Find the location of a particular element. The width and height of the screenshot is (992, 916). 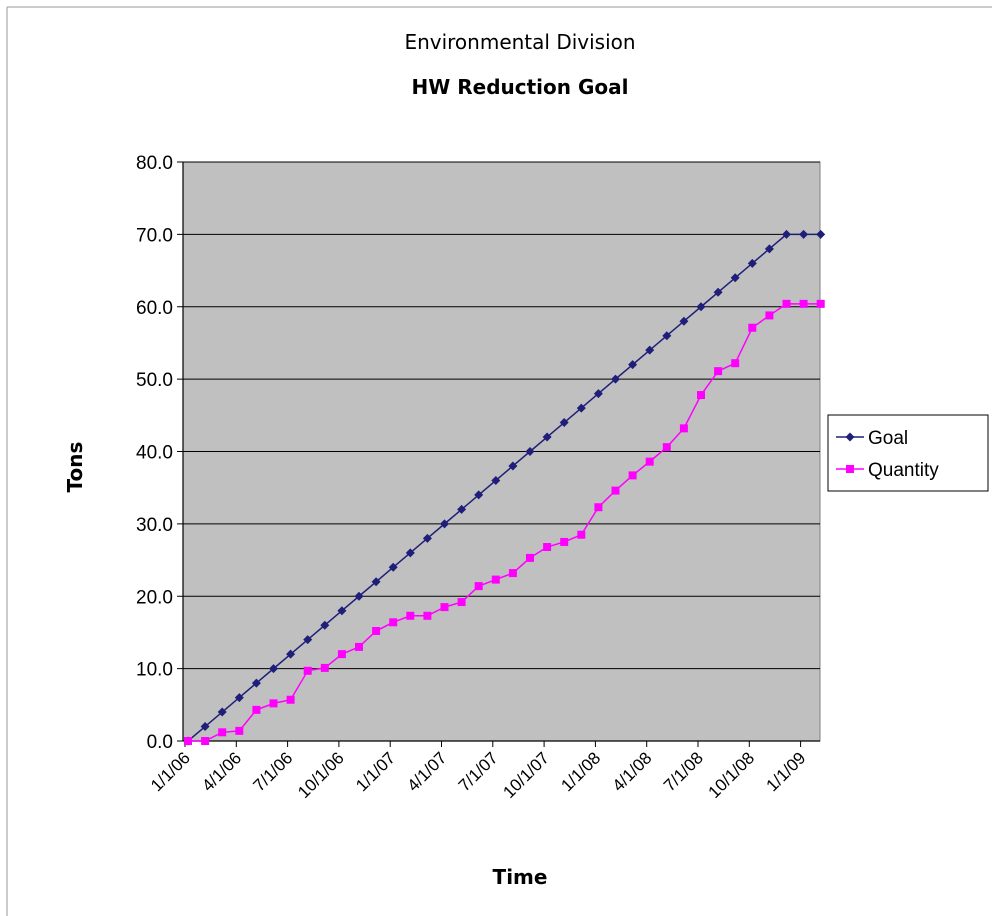

y-tick-label: 40.0 is located at coordinates (154, 453).